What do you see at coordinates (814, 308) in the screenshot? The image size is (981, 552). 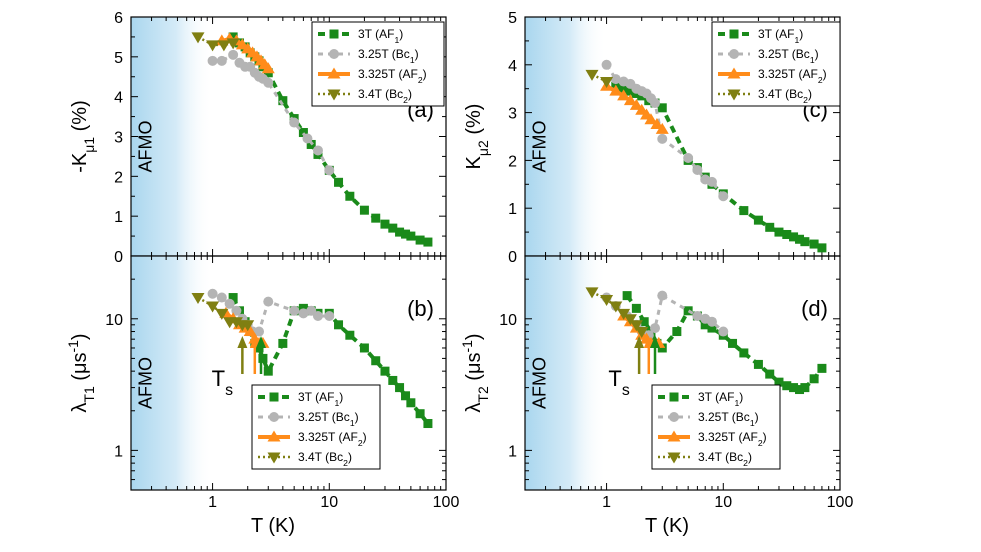 I see `panel-label: (d)` at bounding box center [814, 308].